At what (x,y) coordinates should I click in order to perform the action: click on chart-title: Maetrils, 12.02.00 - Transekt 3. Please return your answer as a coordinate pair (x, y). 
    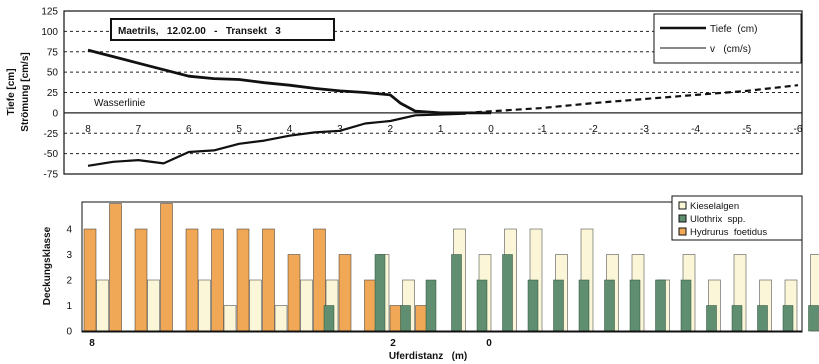
    Looking at the image, I should click on (199, 31).